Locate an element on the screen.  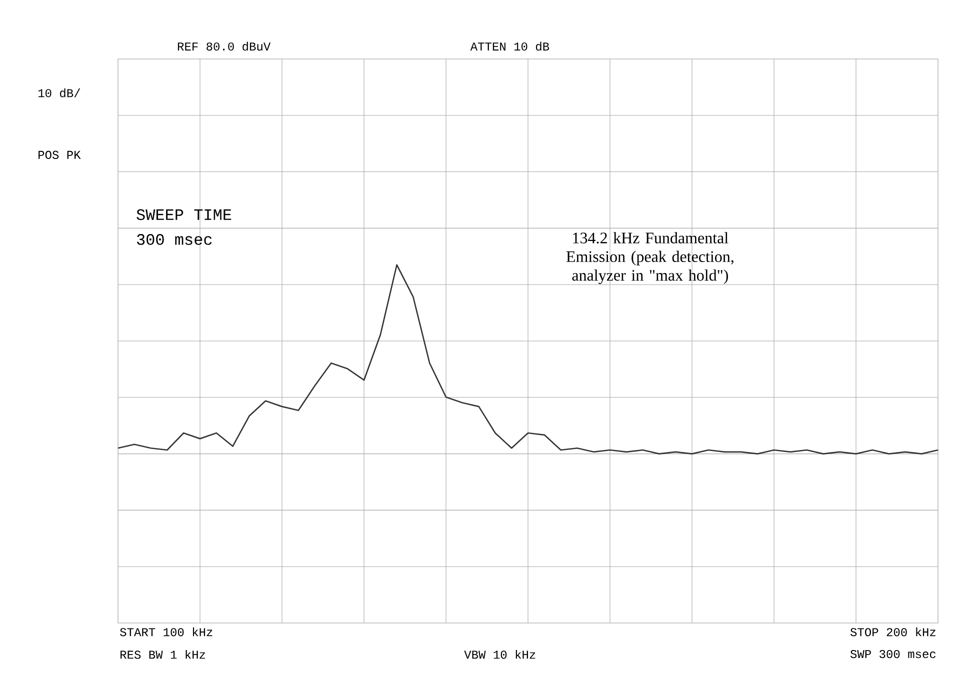
text: POS PK is located at coordinates (59, 154).